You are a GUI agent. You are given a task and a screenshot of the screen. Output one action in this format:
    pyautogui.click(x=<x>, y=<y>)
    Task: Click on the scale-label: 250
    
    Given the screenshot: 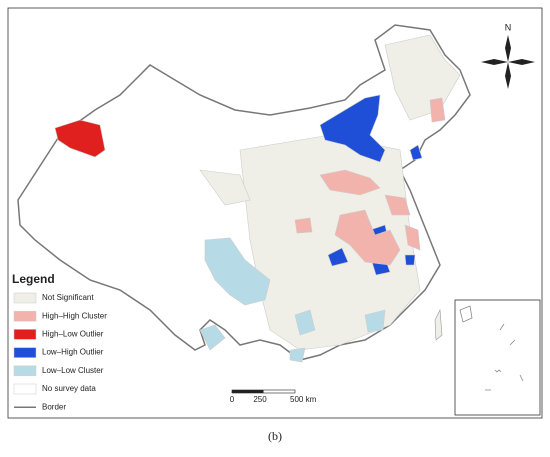 What is the action you would take?
    pyautogui.click(x=260, y=399)
    